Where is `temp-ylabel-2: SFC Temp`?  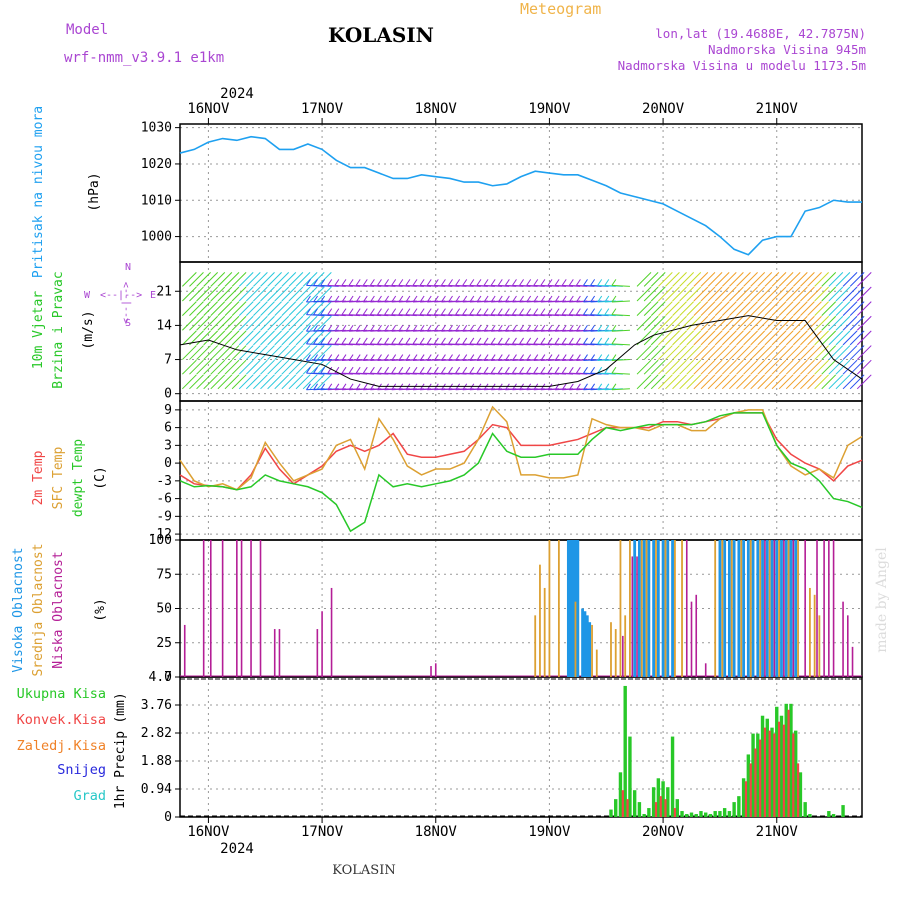
temp-ylabel-2: SFC Temp is located at coordinates (58, 478).